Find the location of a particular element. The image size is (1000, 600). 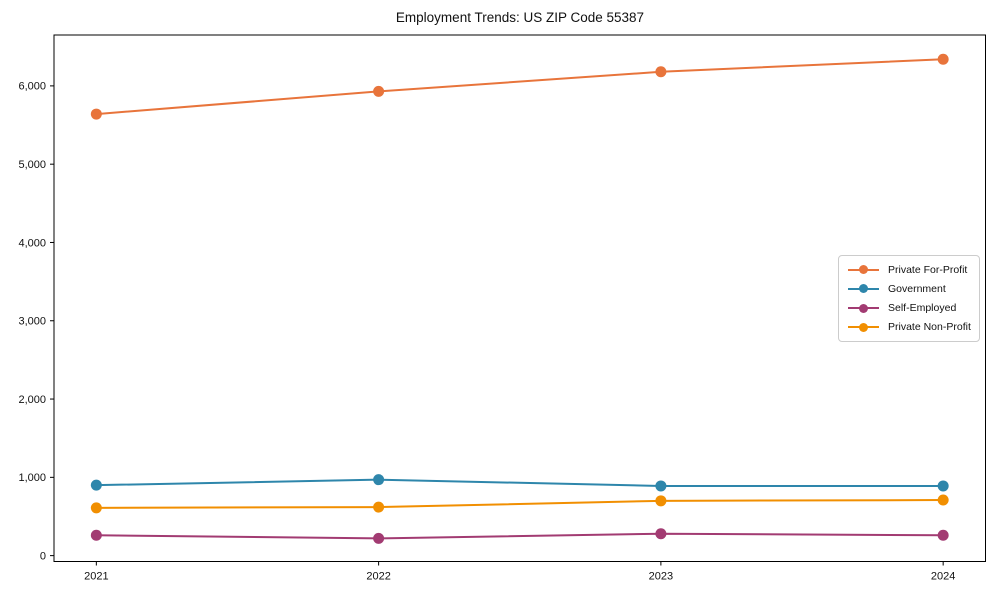

legend-label: Self-Employed is located at coordinates (922, 308).